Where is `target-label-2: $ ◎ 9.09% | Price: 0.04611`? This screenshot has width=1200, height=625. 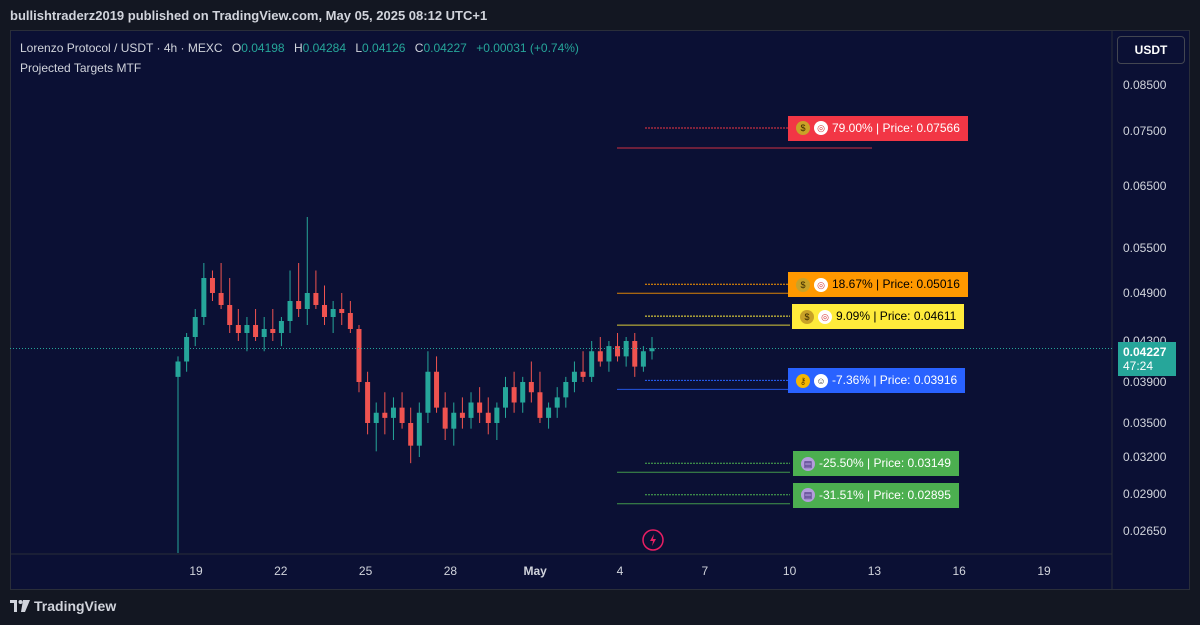 target-label-2: $ ◎ 9.09% | Price: 0.04611 is located at coordinates (878, 317).